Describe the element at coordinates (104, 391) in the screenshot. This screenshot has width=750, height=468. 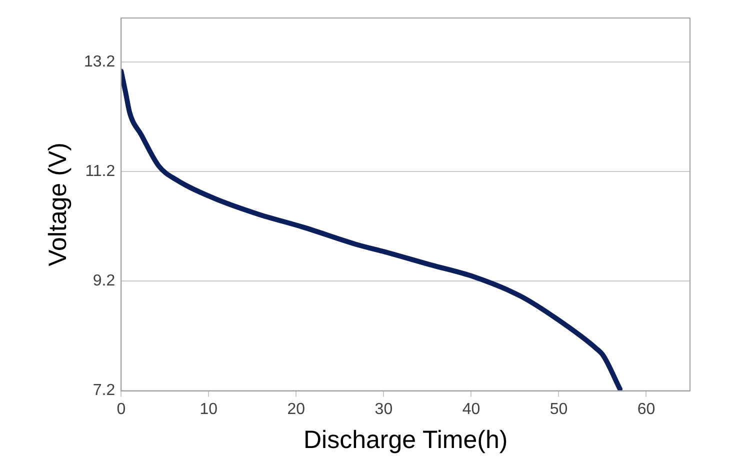
I see `y-tick-label: 7.2` at that location.